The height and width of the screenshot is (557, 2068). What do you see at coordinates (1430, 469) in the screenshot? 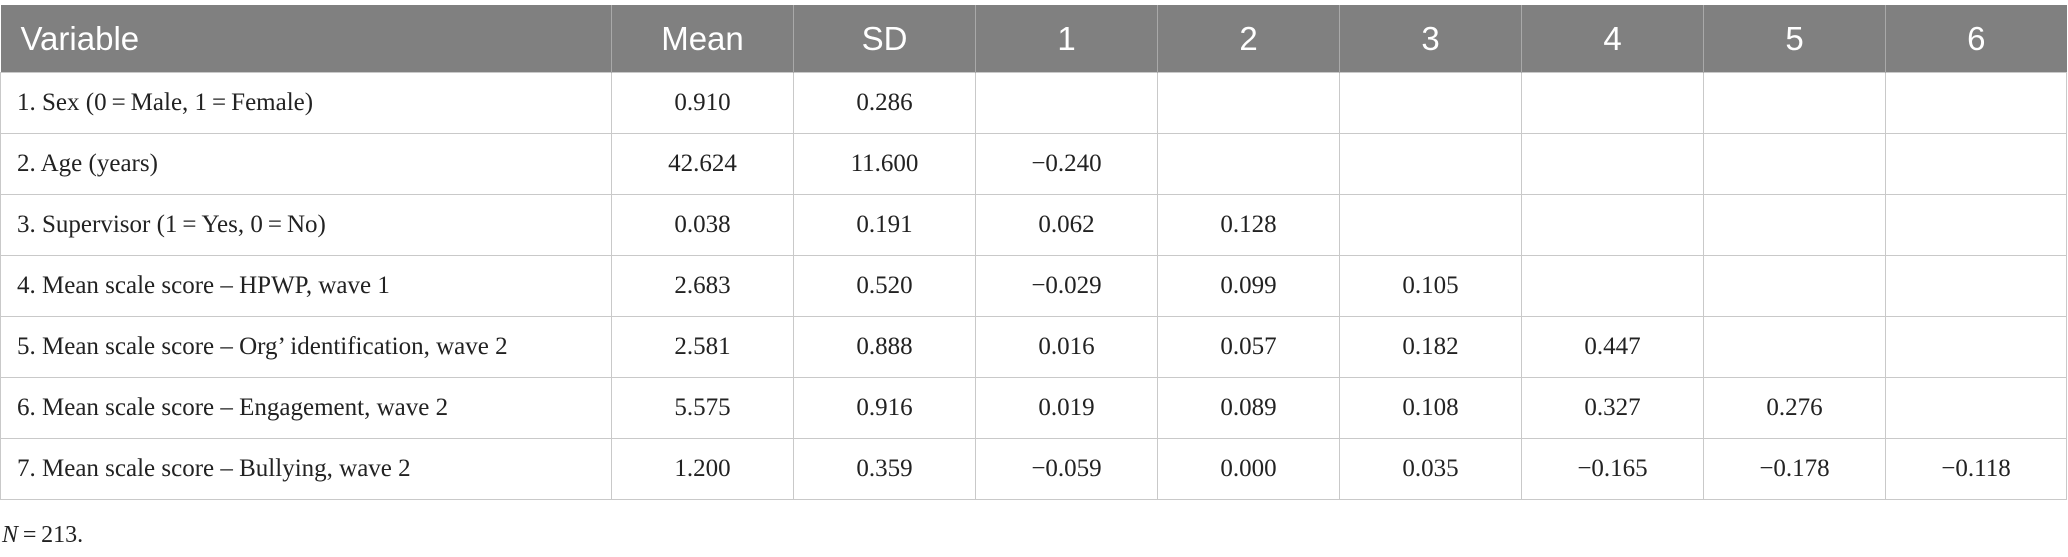
I see `value-cell: 0.035` at bounding box center [1430, 469].